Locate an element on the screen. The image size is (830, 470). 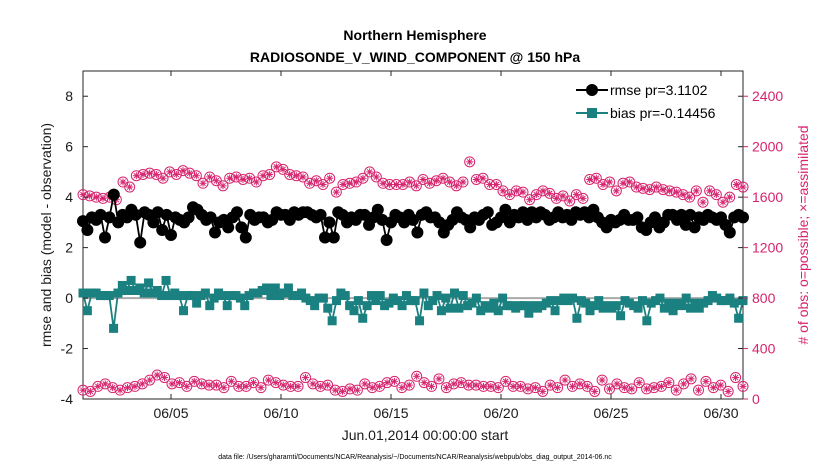
legend-rmse-label: rmse pr=3.1102 is located at coordinates (659, 90).